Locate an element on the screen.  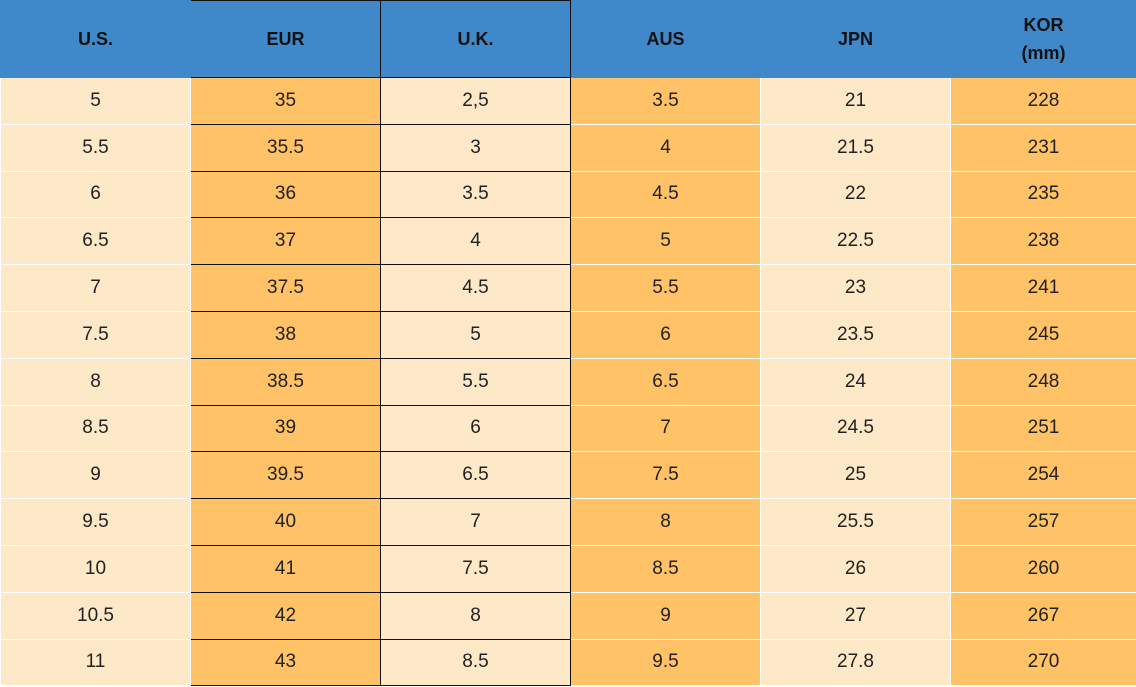
table-cell: 23.5 is located at coordinates (855, 334).